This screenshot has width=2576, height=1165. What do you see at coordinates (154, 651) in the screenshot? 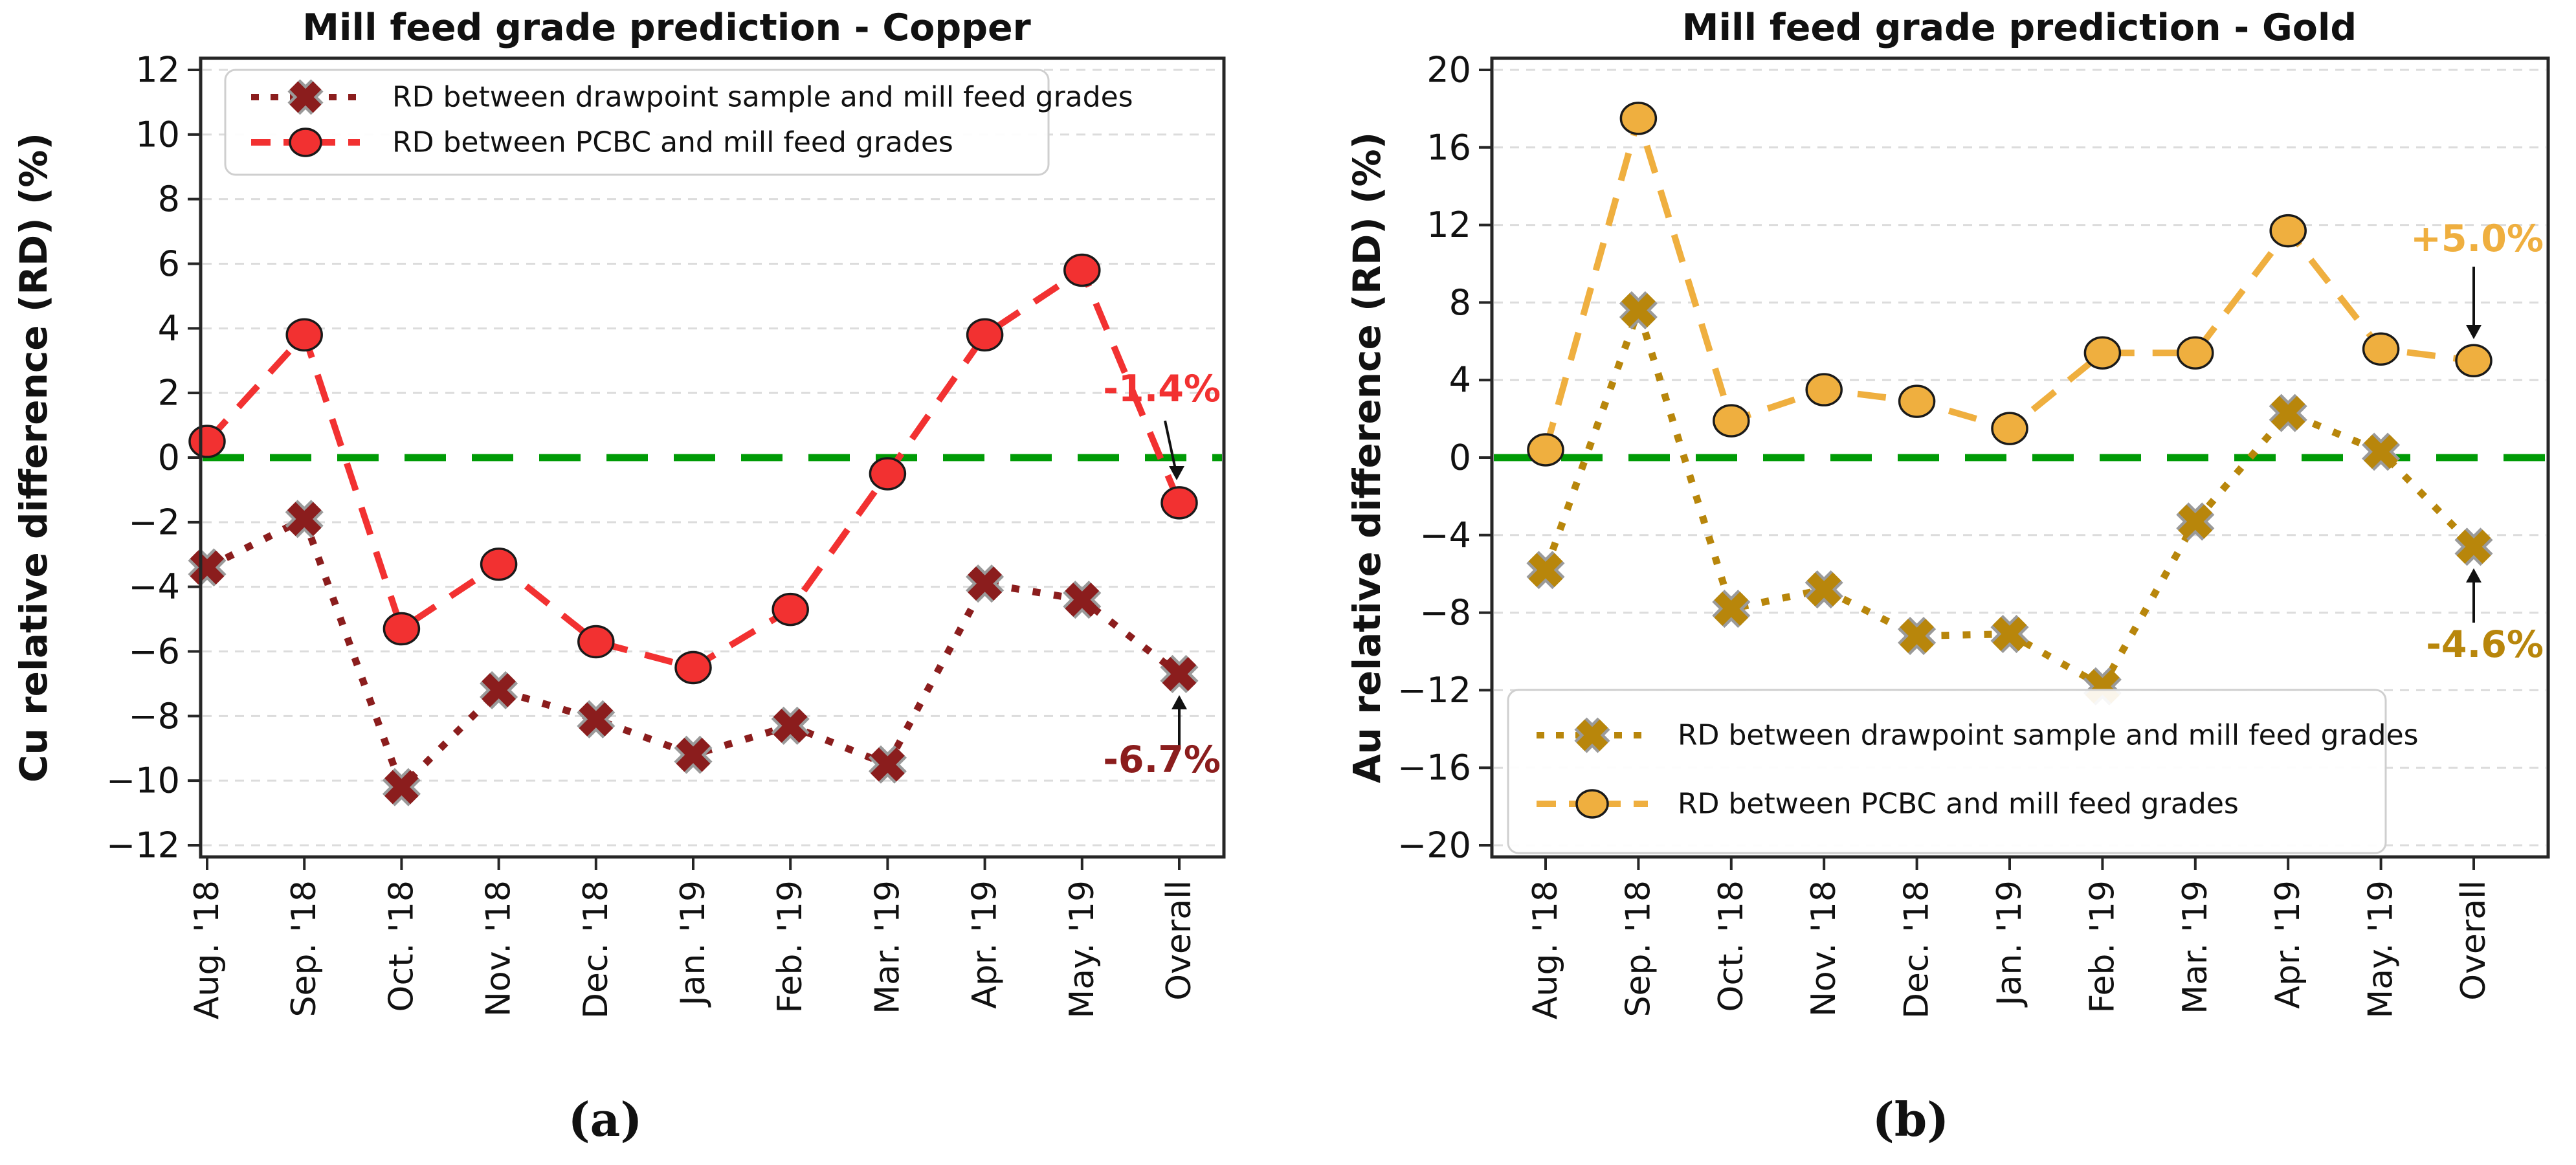
I see `copper-y-tick-label: −6` at bounding box center [154, 651].